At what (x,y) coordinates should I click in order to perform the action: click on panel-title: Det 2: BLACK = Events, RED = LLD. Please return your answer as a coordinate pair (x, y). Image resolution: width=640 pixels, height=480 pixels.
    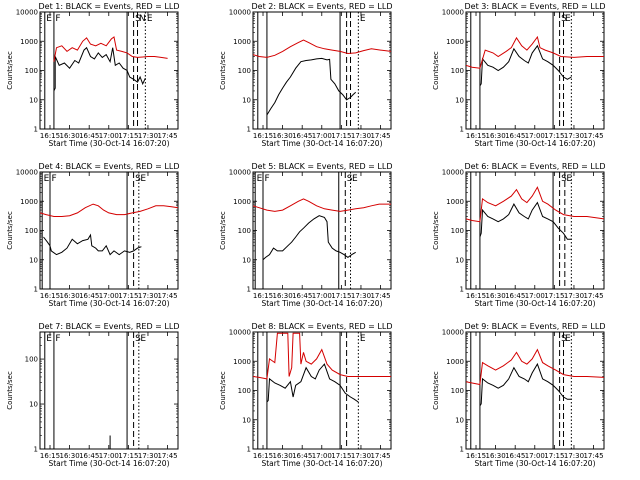
    Looking at the image, I should click on (322, 6).